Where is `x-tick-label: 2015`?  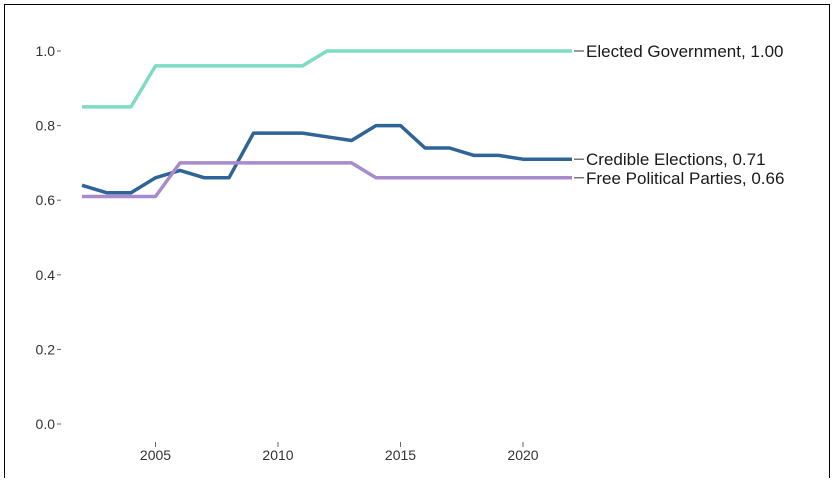
x-tick-label: 2015 is located at coordinates (400, 455).